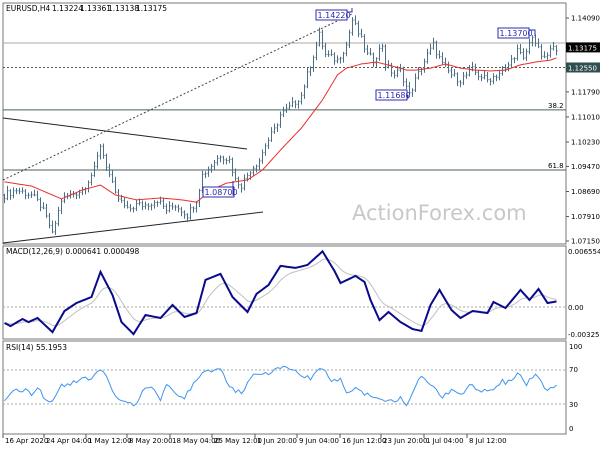  I want to click on rsi-tick-label: 70, so click(573, 370).